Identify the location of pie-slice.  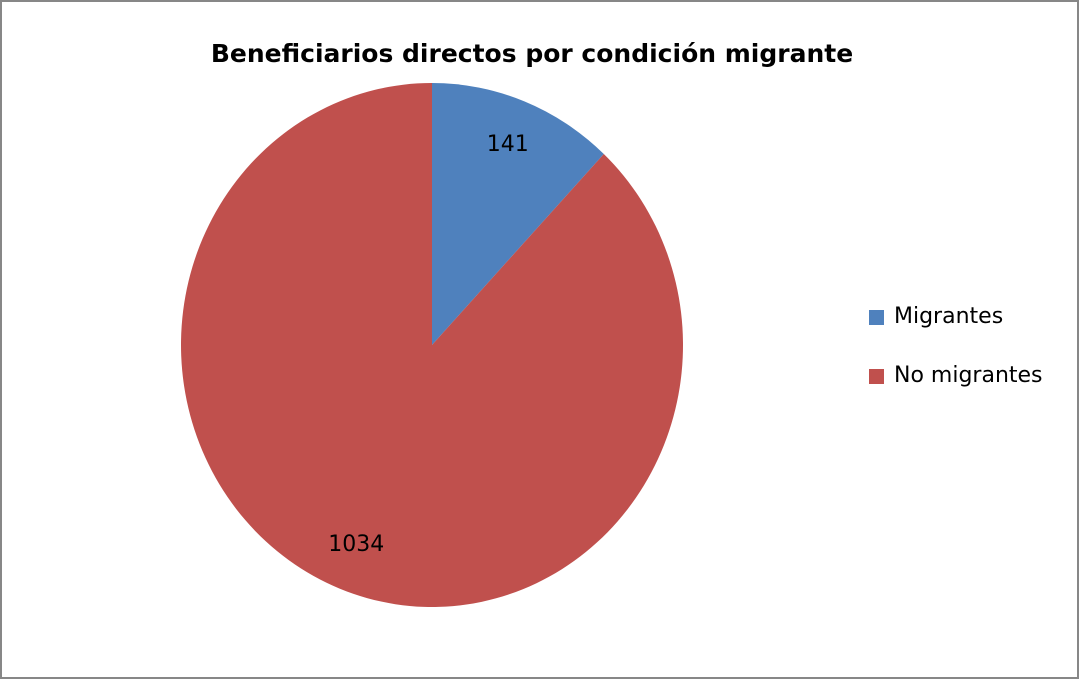
(518, 214).